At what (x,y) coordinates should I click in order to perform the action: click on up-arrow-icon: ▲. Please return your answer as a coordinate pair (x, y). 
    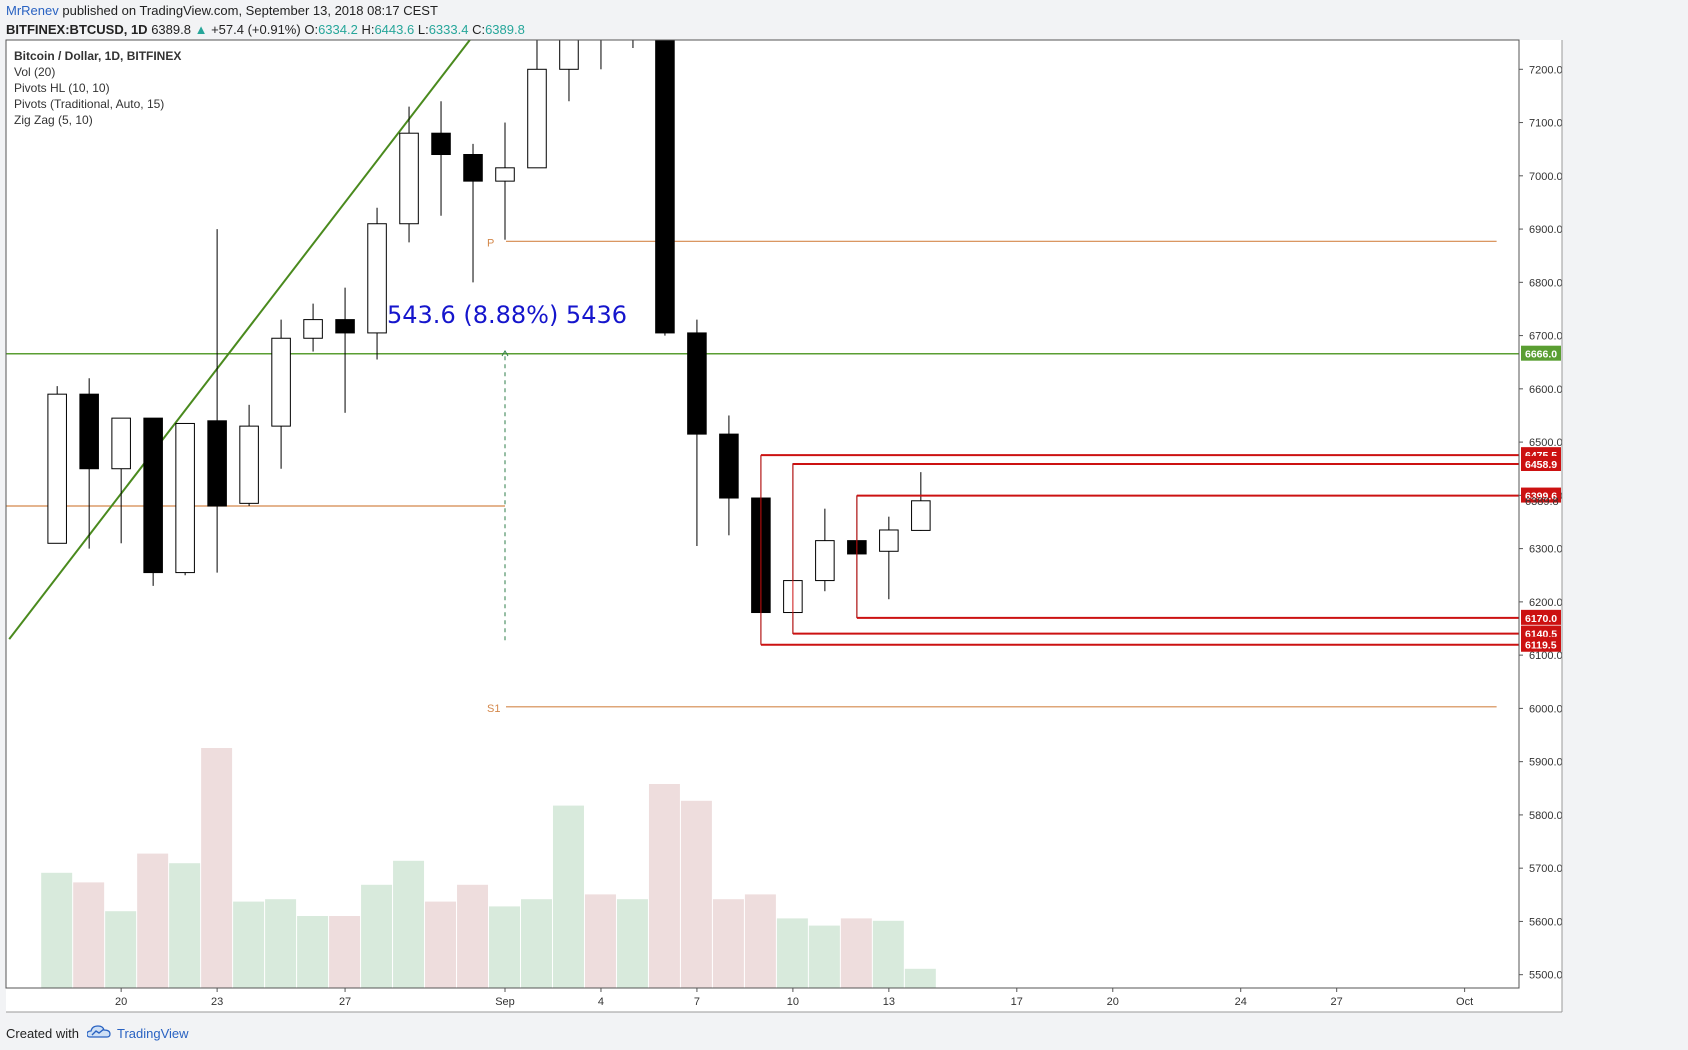
    Looking at the image, I should click on (201, 29).